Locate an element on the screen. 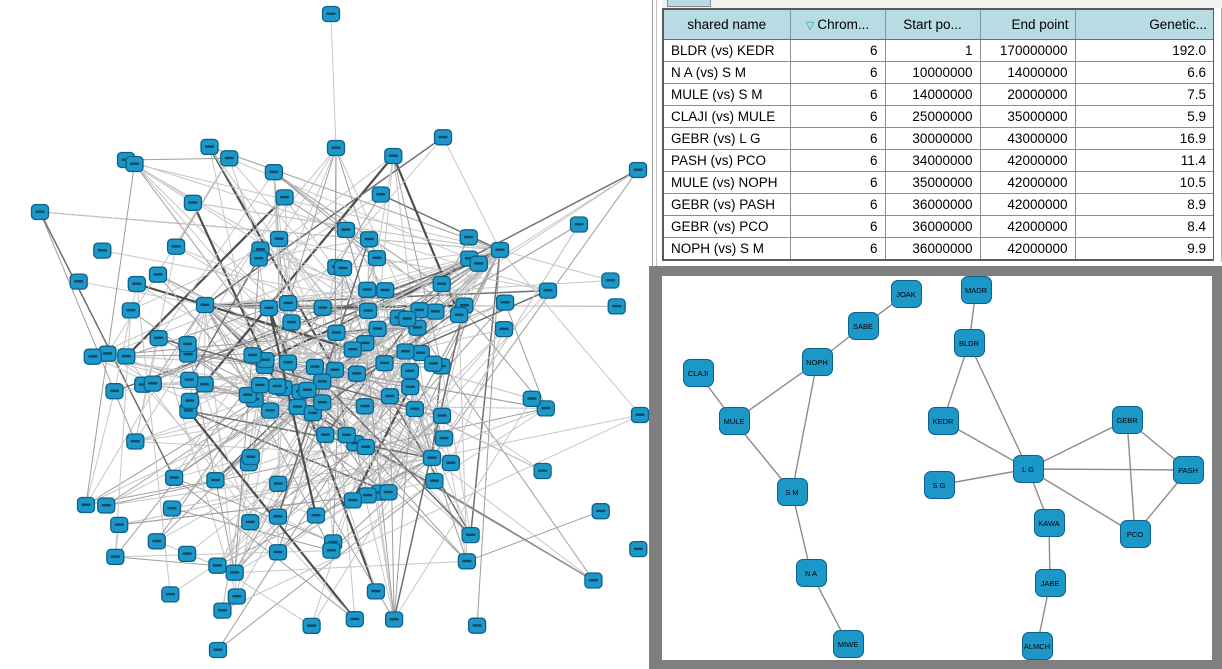 The width and height of the screenshot is (1222, 669). table-row: GEBR (vs) PCO 6 36000000 42000000 8.4 is located at coordinates (938, 226).